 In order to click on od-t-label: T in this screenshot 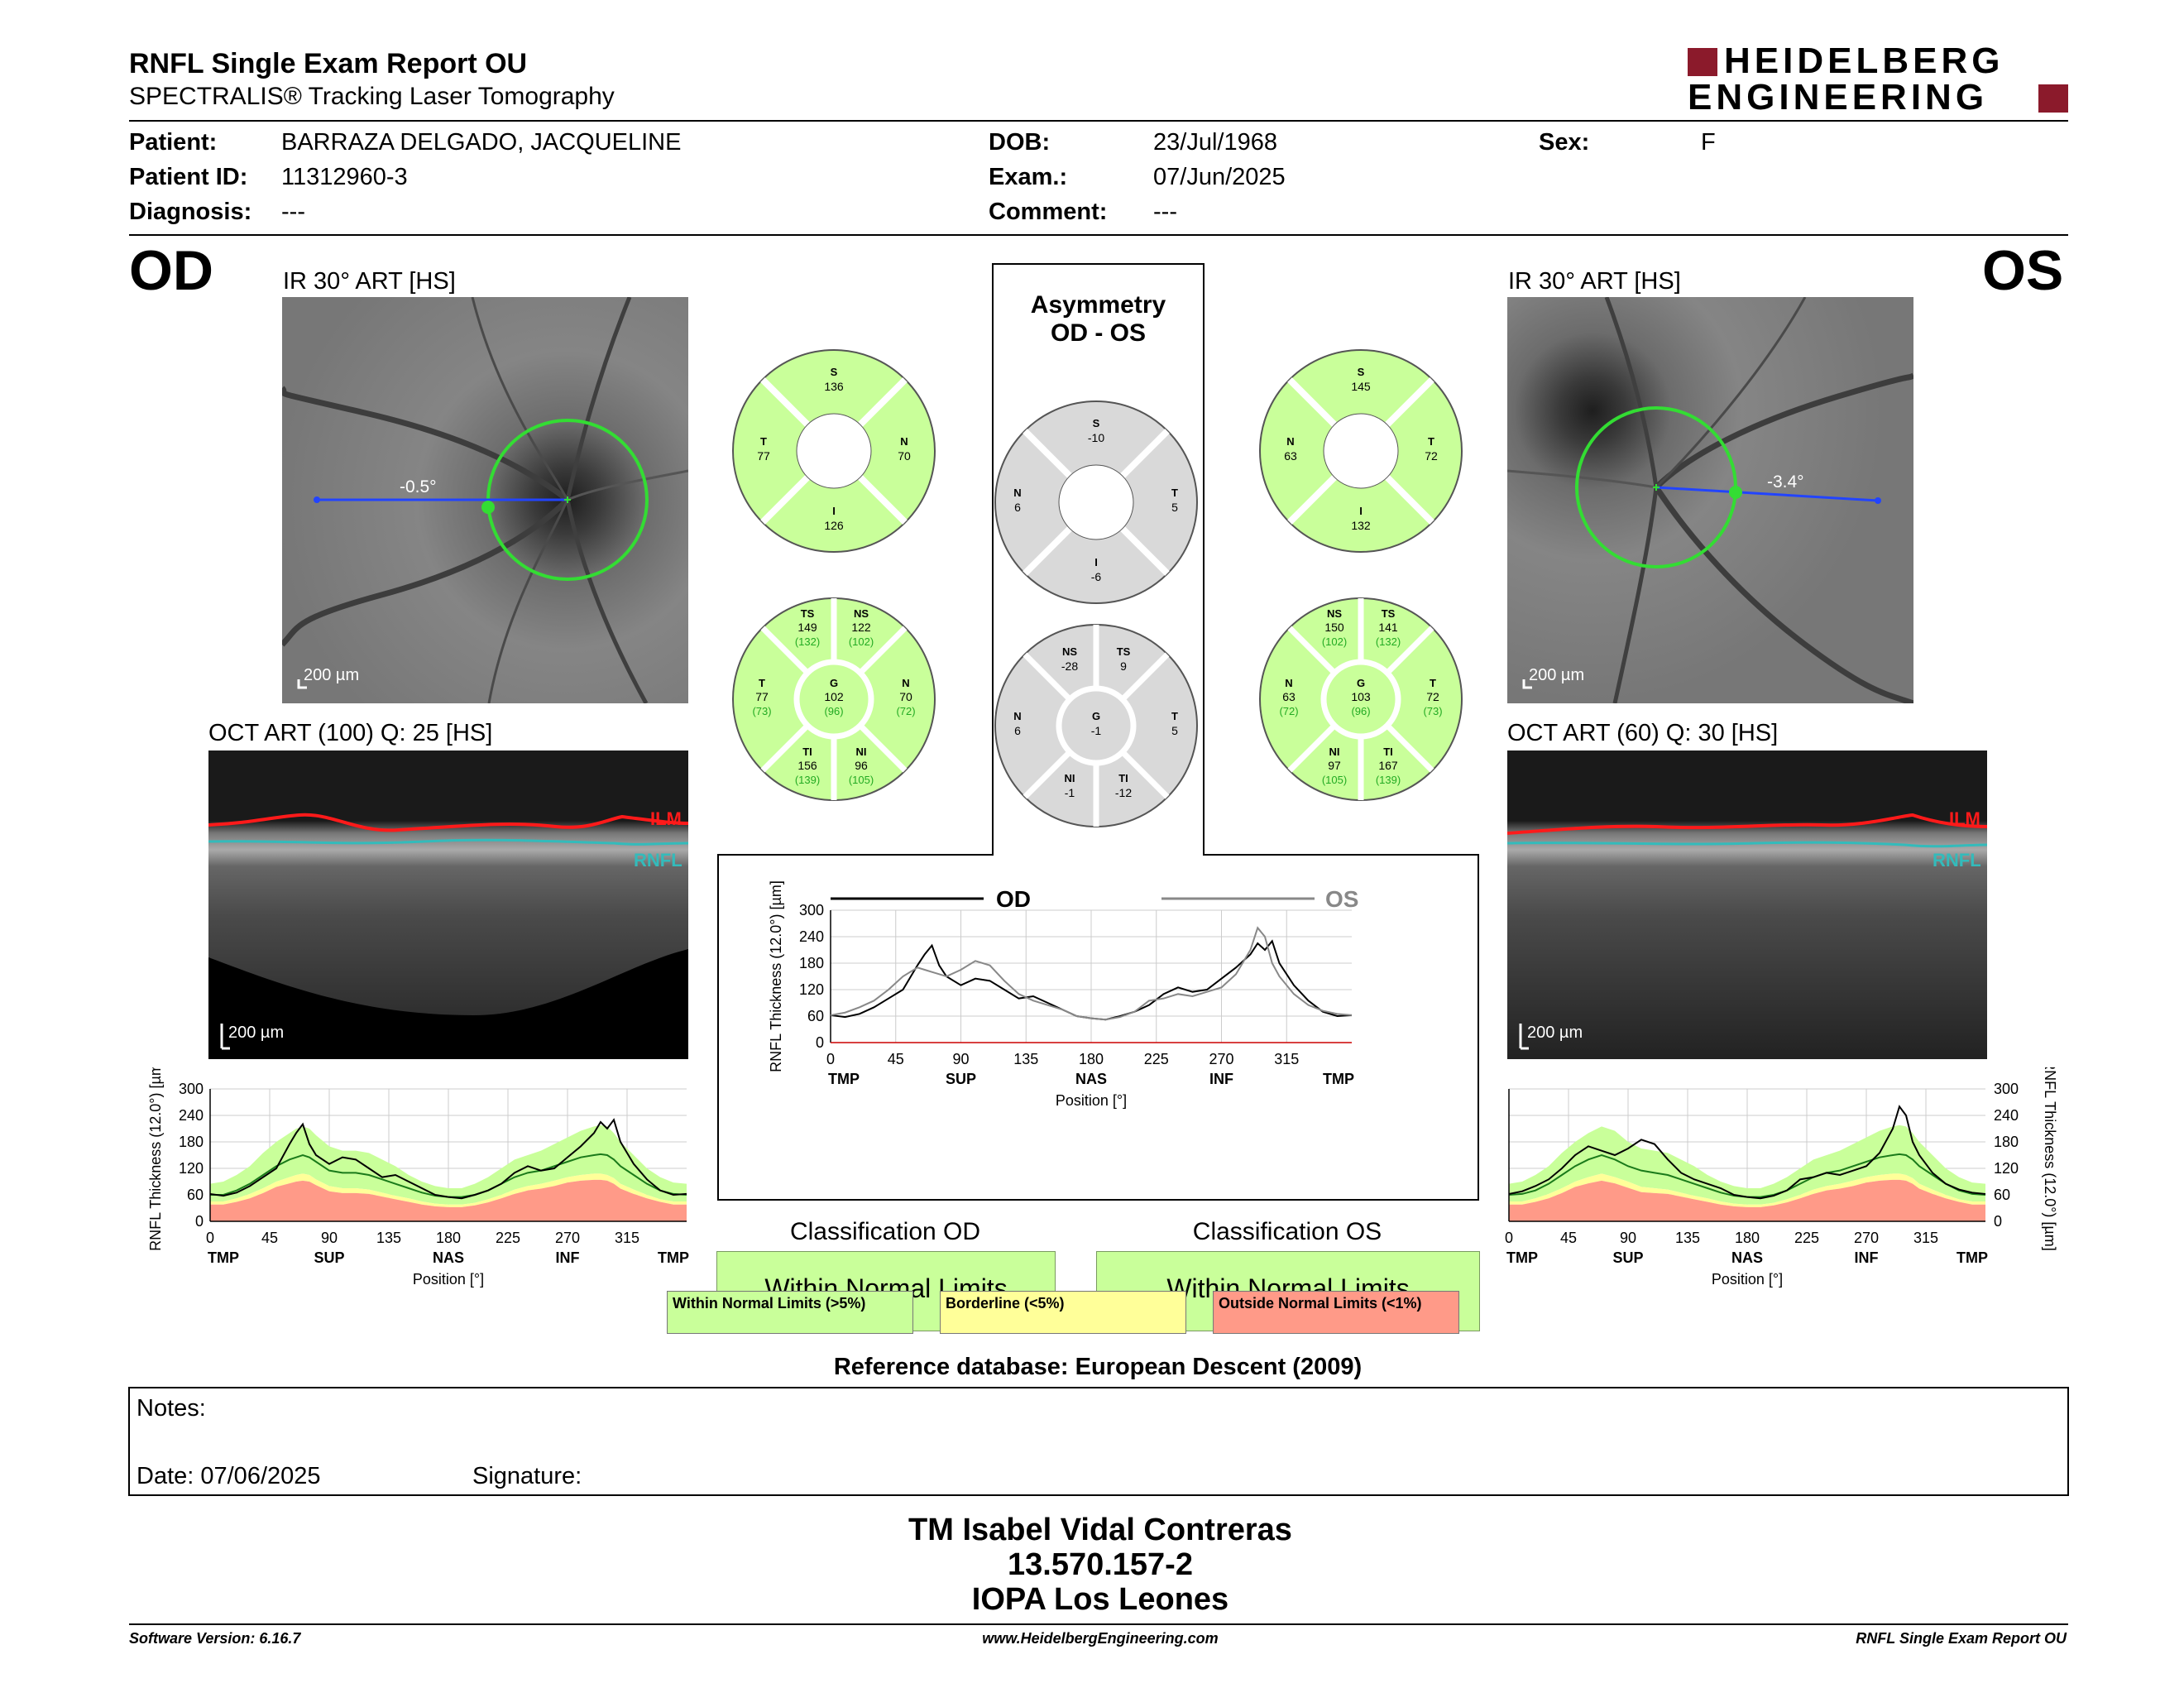, I will do `click(763, 441)`.